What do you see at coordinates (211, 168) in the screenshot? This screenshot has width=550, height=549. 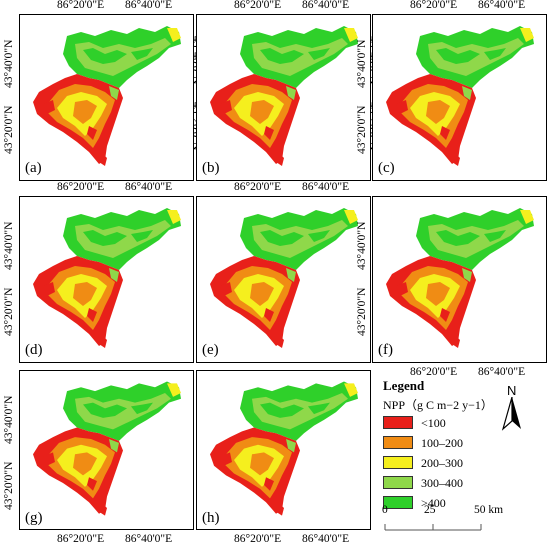 I see `panel-label: (b)` at bounding box center [211, 168].